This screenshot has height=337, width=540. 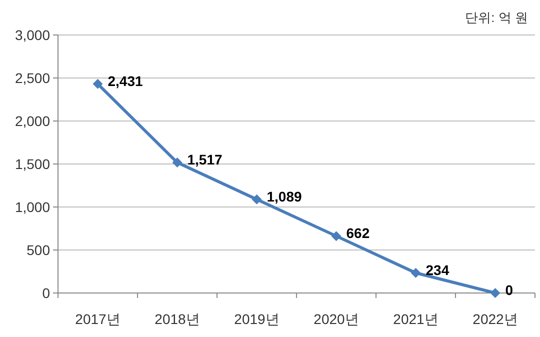 What do you see at coordinates (125, 80) in the screenshot?
I see `data-label: 2,431` at bounding box center [125, 80].